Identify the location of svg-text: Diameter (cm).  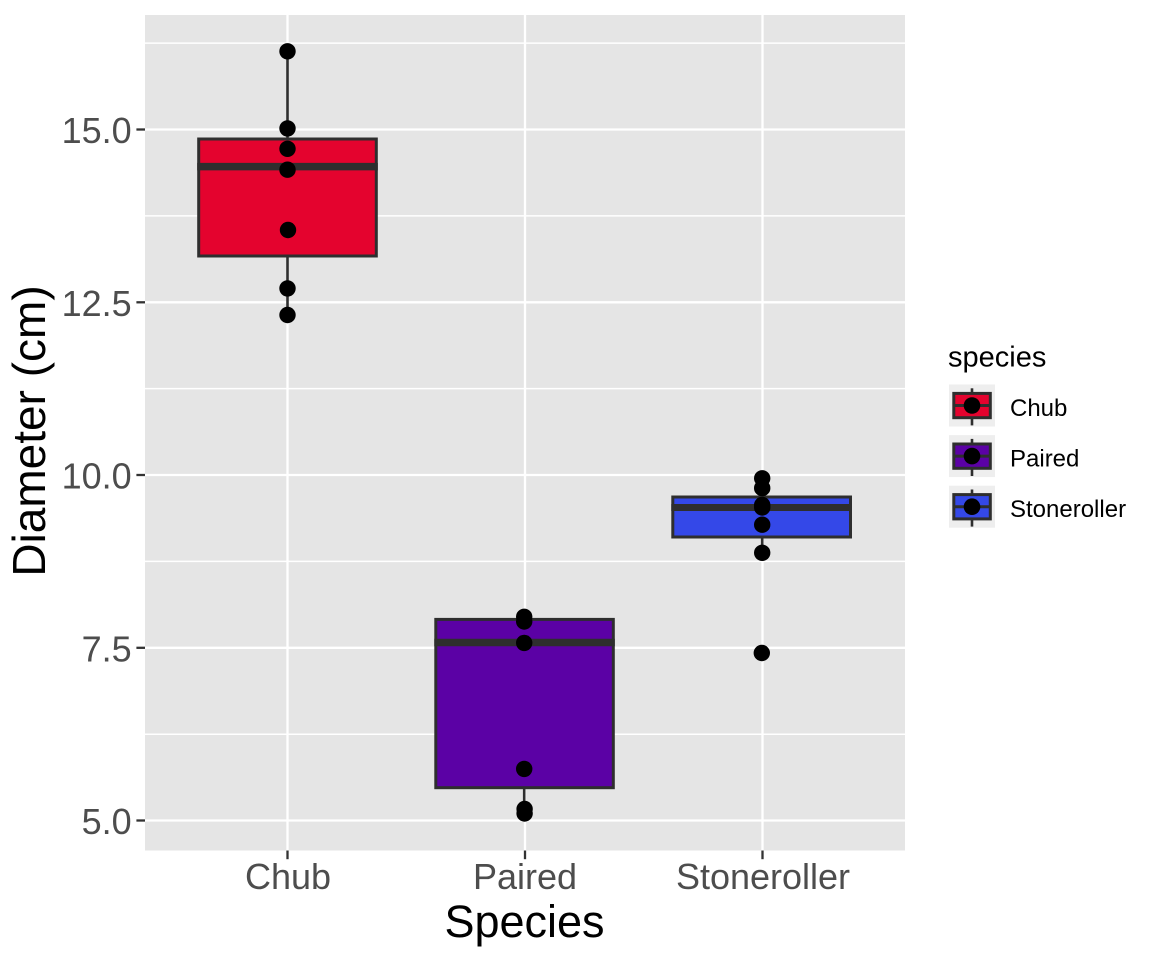
(29, 430).